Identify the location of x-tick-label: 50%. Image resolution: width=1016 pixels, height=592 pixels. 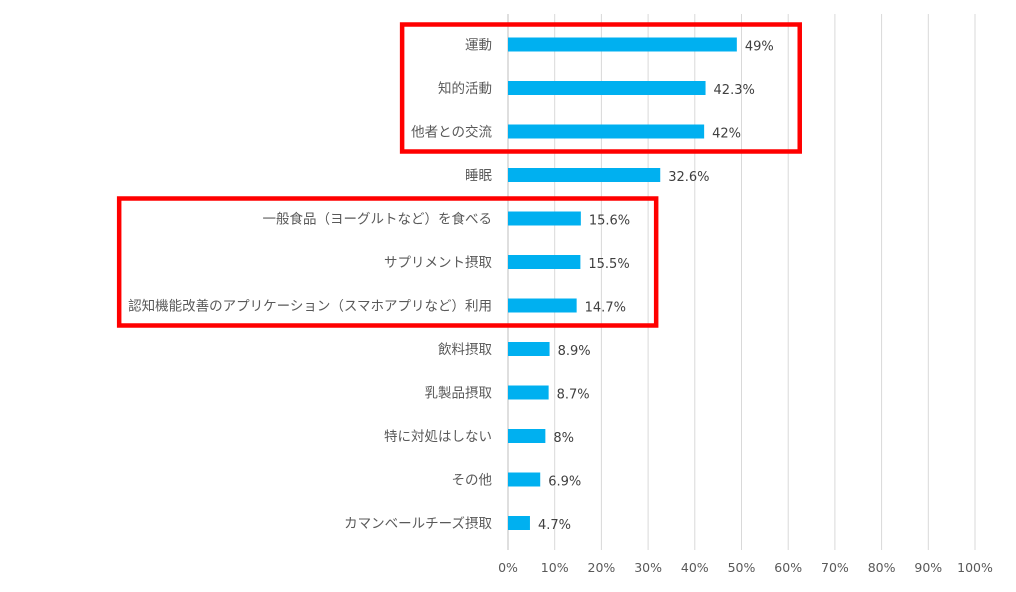
(742, 567).